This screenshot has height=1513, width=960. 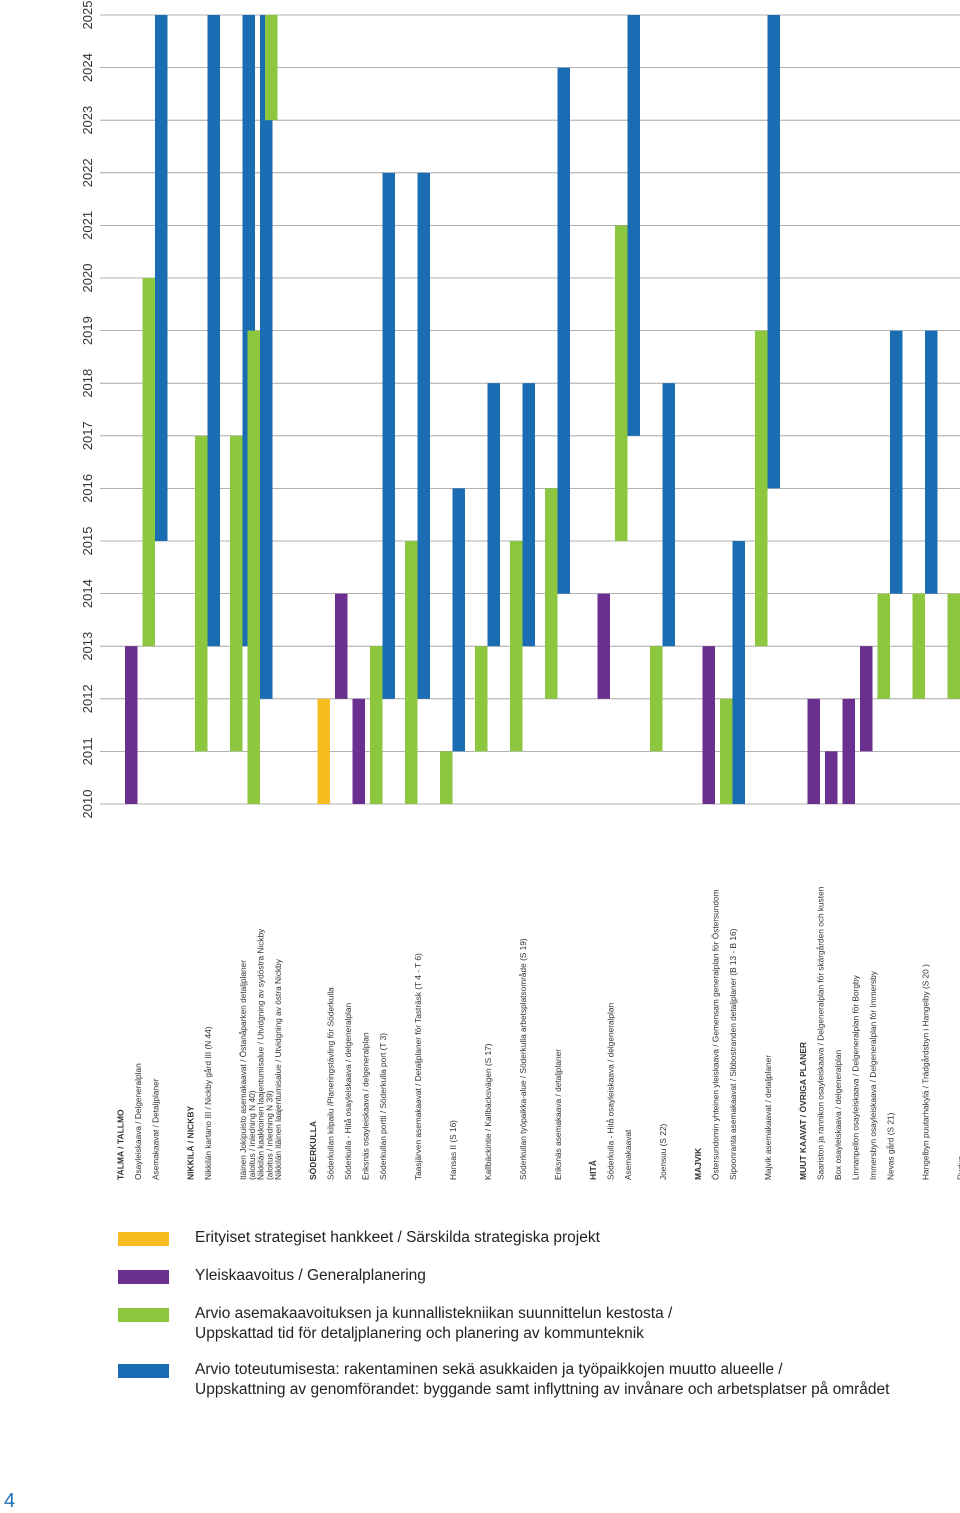 What do you see at coordinates (138, 1121) in the screenshot?
I see `row-label: Osayleiskaava / Delgeneralplan` at bounding box center [138, 1121].